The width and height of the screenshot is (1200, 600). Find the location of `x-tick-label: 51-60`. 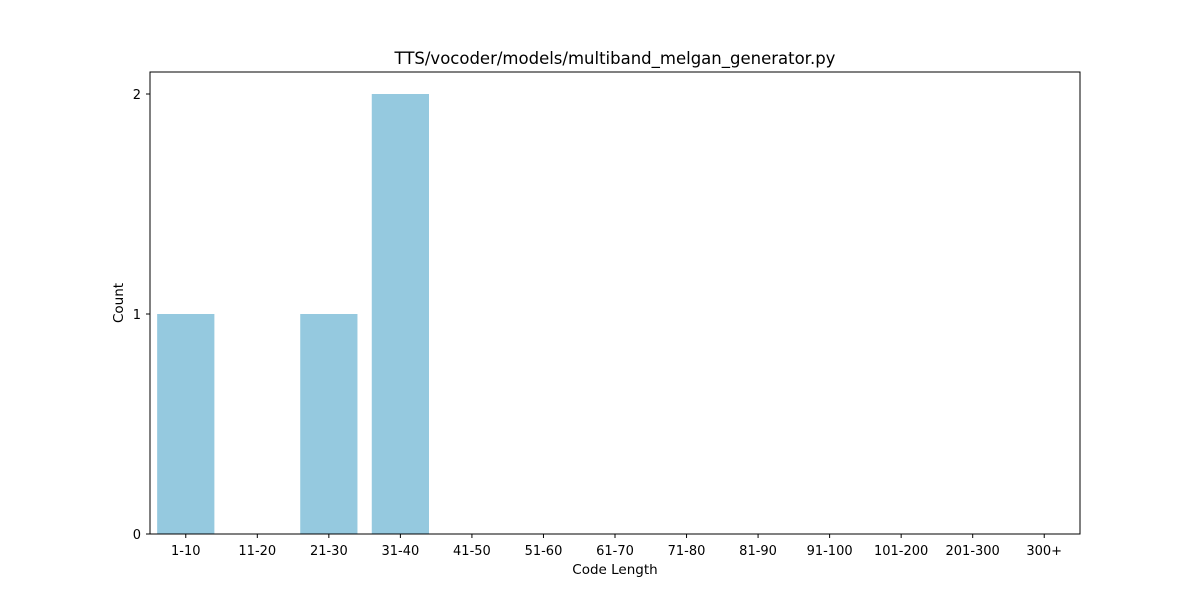

x-tick-label: 51-60 is located at coordinates (544, 551).